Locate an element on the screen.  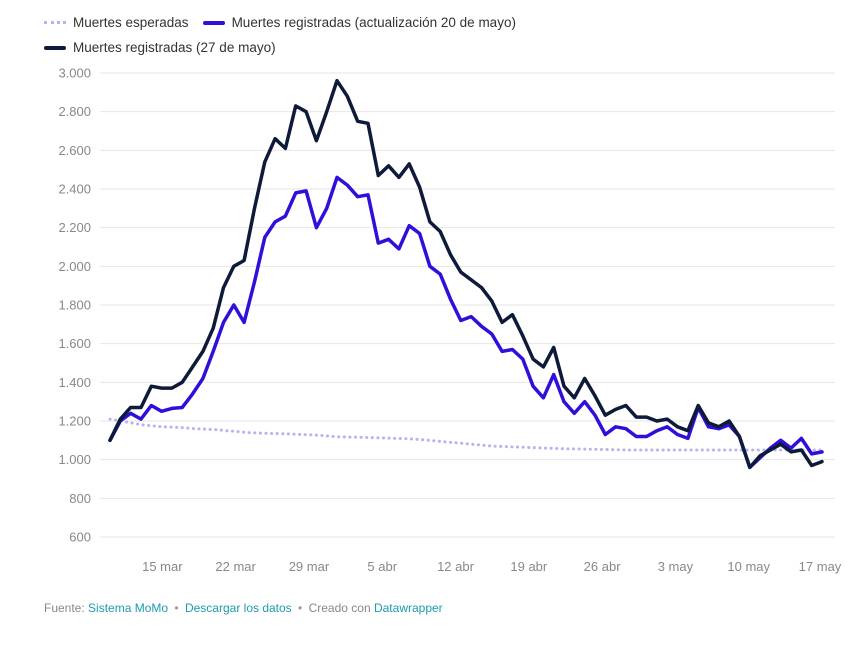
x-tick-label: 29 mar is located at coordinates (309, 566).